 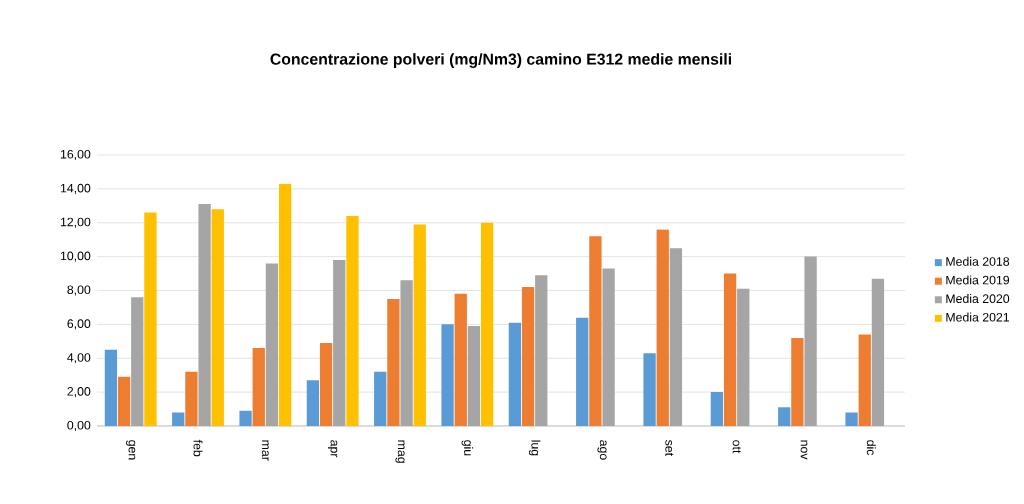 I want to click on x-tick-label: apr, so click(x=333, y=449).